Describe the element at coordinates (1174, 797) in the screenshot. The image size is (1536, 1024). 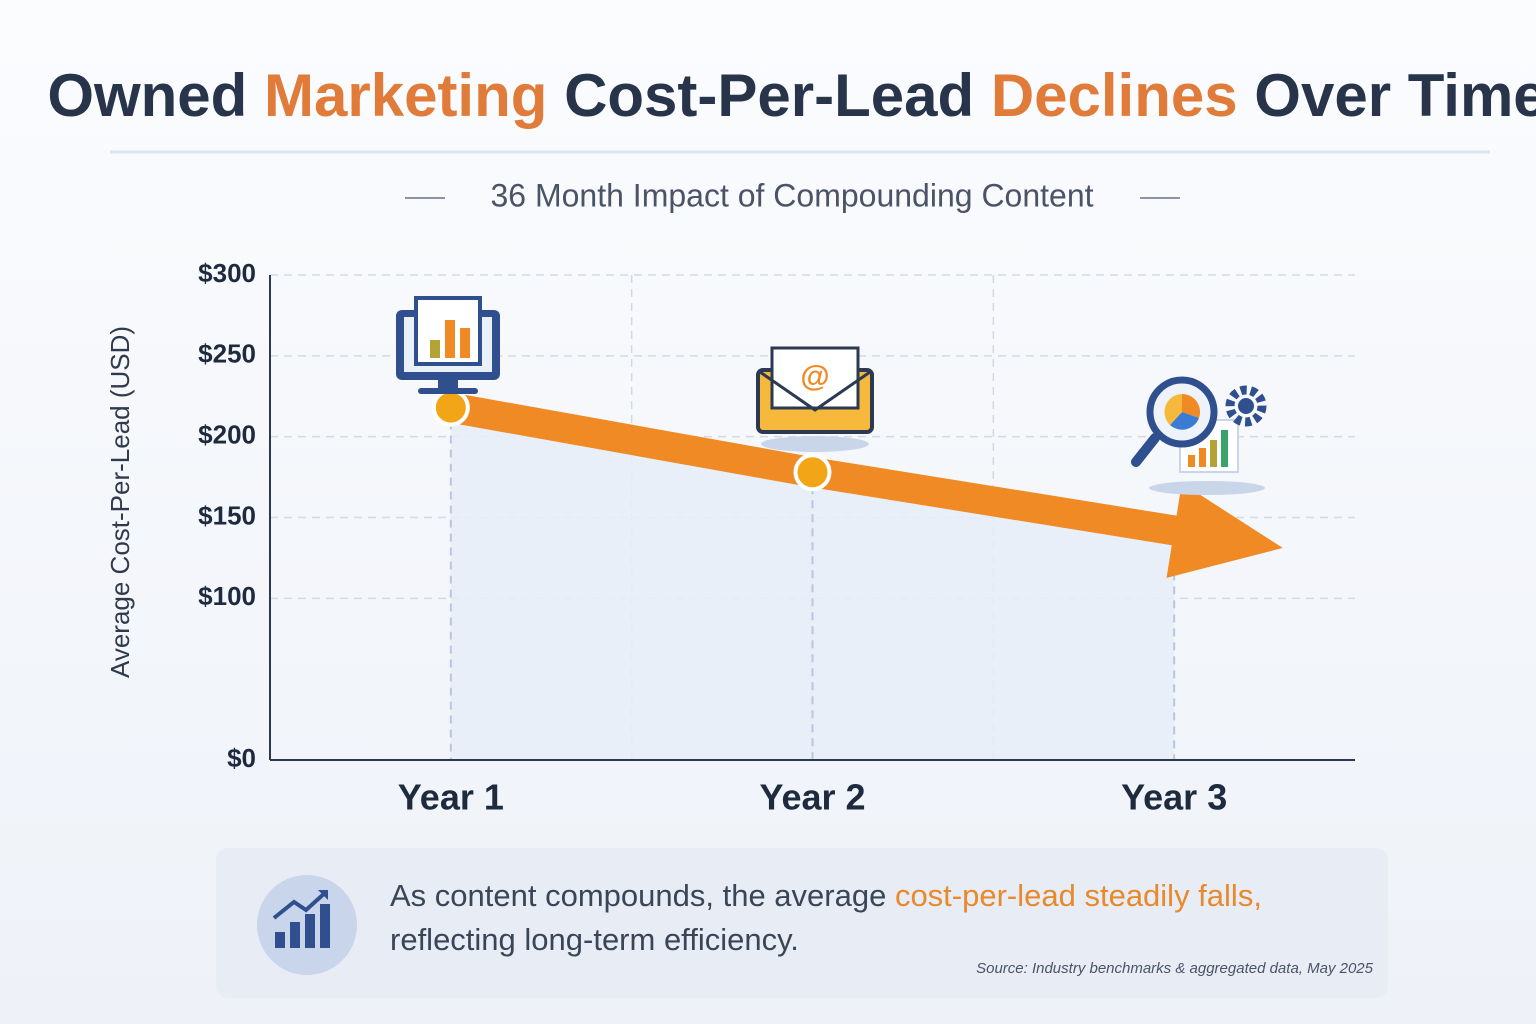
I see `x-tick-label: Year 3` at that location.